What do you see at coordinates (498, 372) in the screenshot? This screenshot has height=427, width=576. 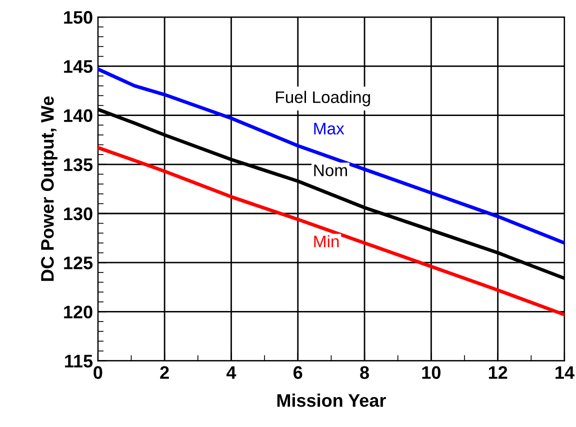 I see `x-tick-label: 12` at bounding box center [498, 372].